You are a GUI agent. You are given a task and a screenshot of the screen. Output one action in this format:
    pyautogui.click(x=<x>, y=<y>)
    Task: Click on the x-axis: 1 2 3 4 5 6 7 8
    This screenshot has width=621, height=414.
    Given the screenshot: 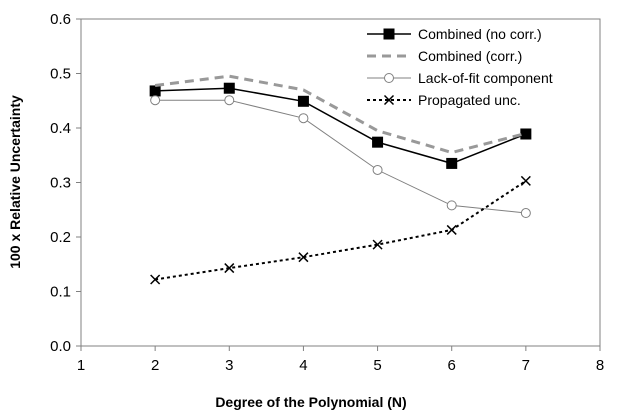 What is the action you would take?
    pyautogui.click(x=340, y=360)
    